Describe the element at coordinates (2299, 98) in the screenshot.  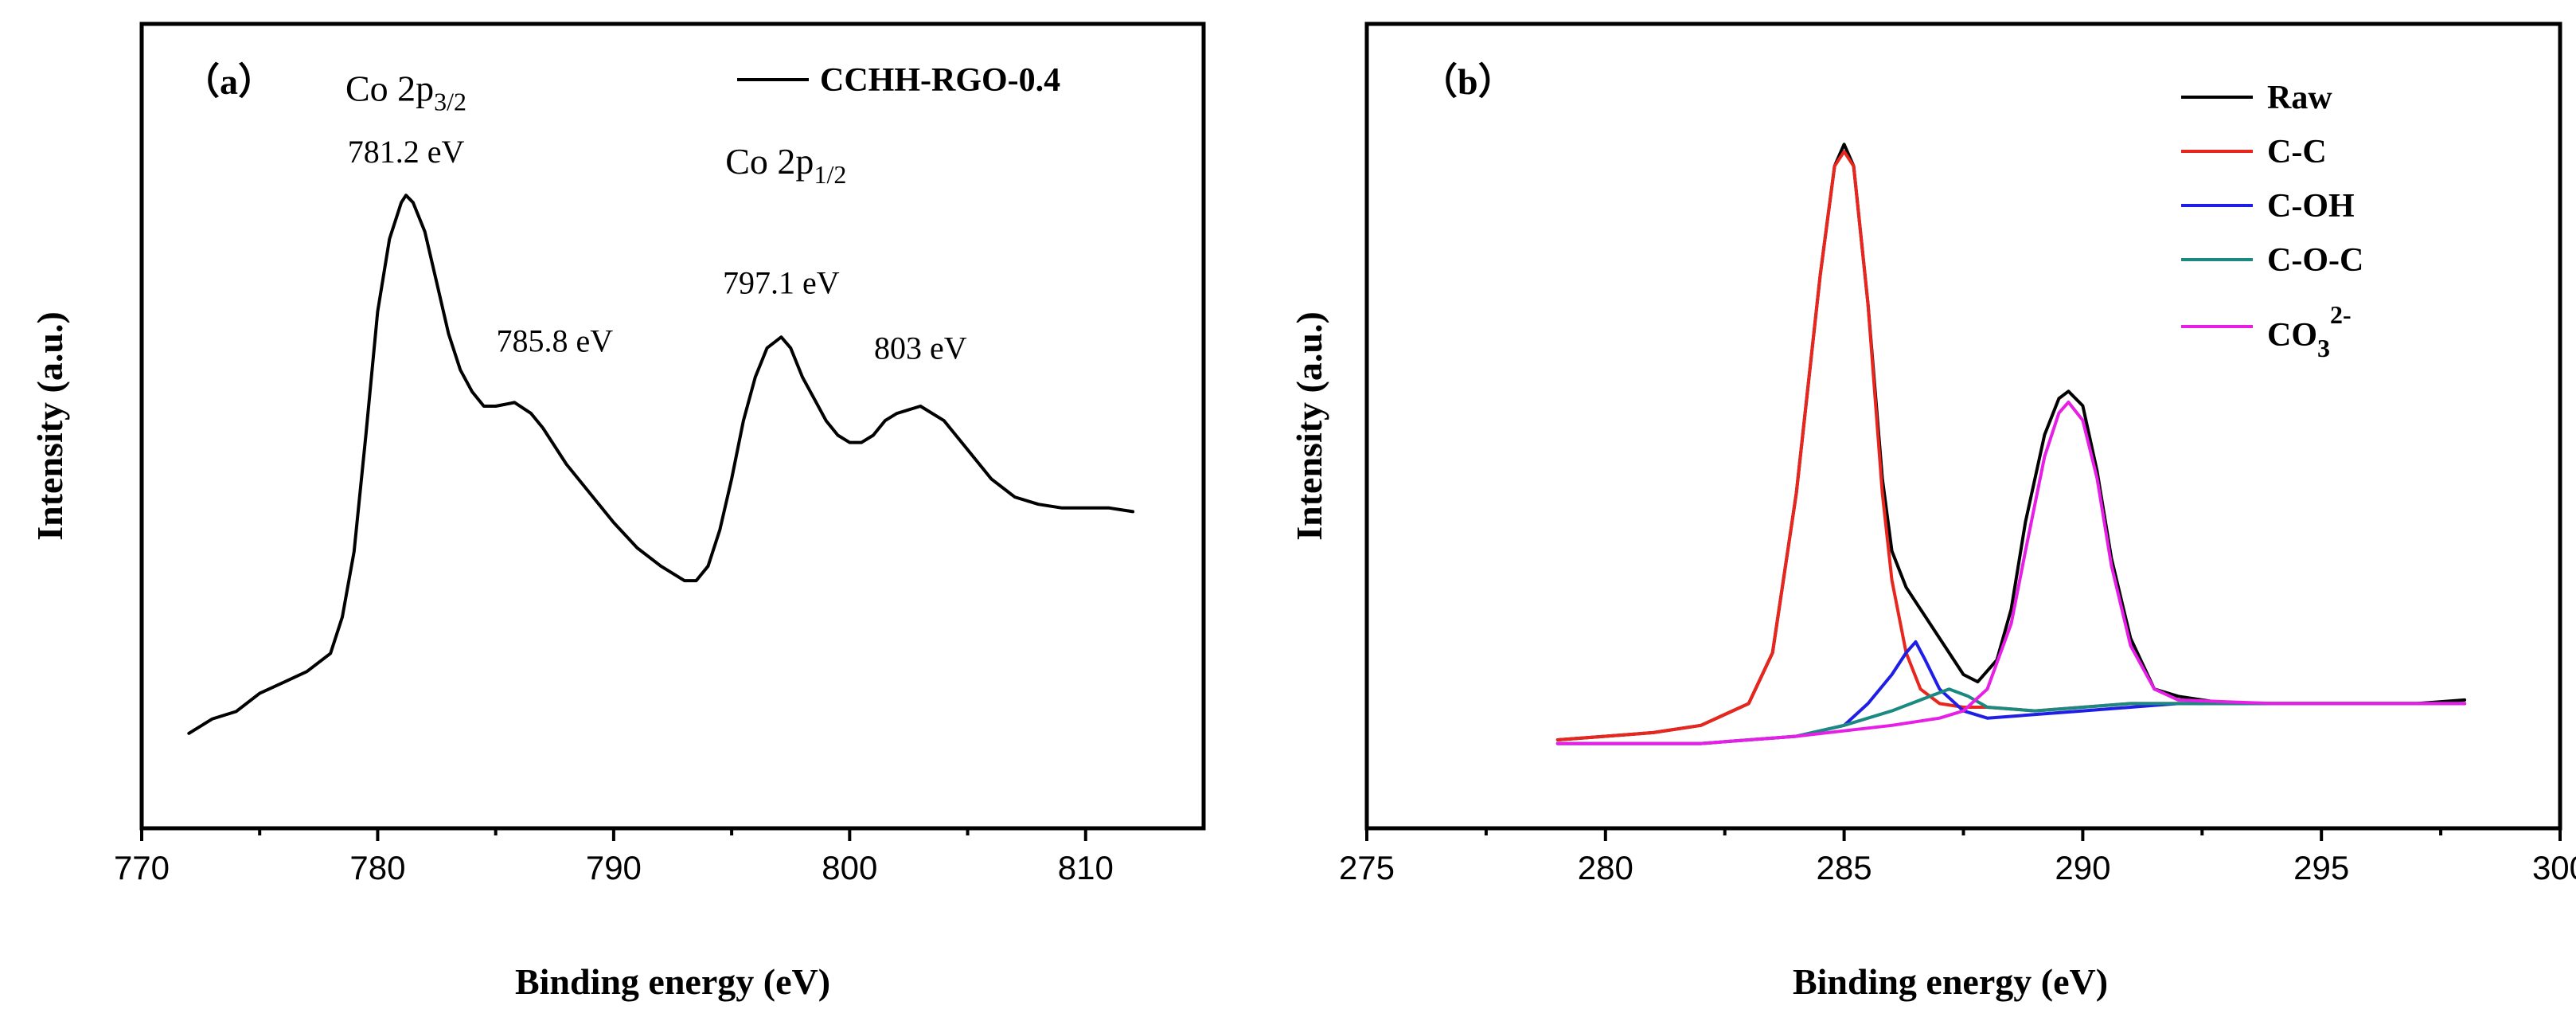
I see `legend-label-raw: Raw` at that location.